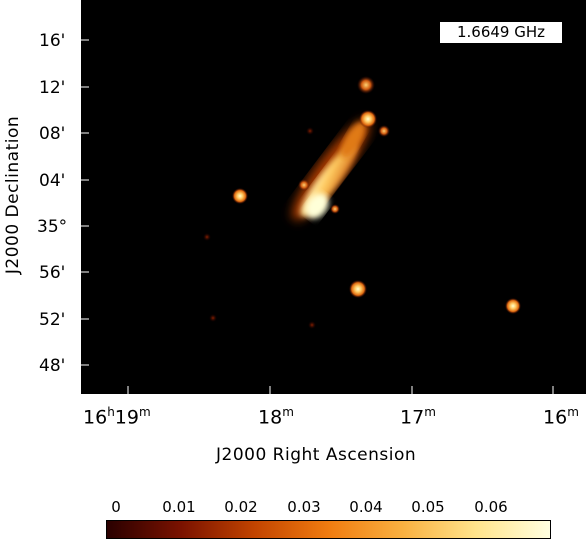 This screenshot has height=543, width=587. I want to click on colorbar, so click(328, 529).